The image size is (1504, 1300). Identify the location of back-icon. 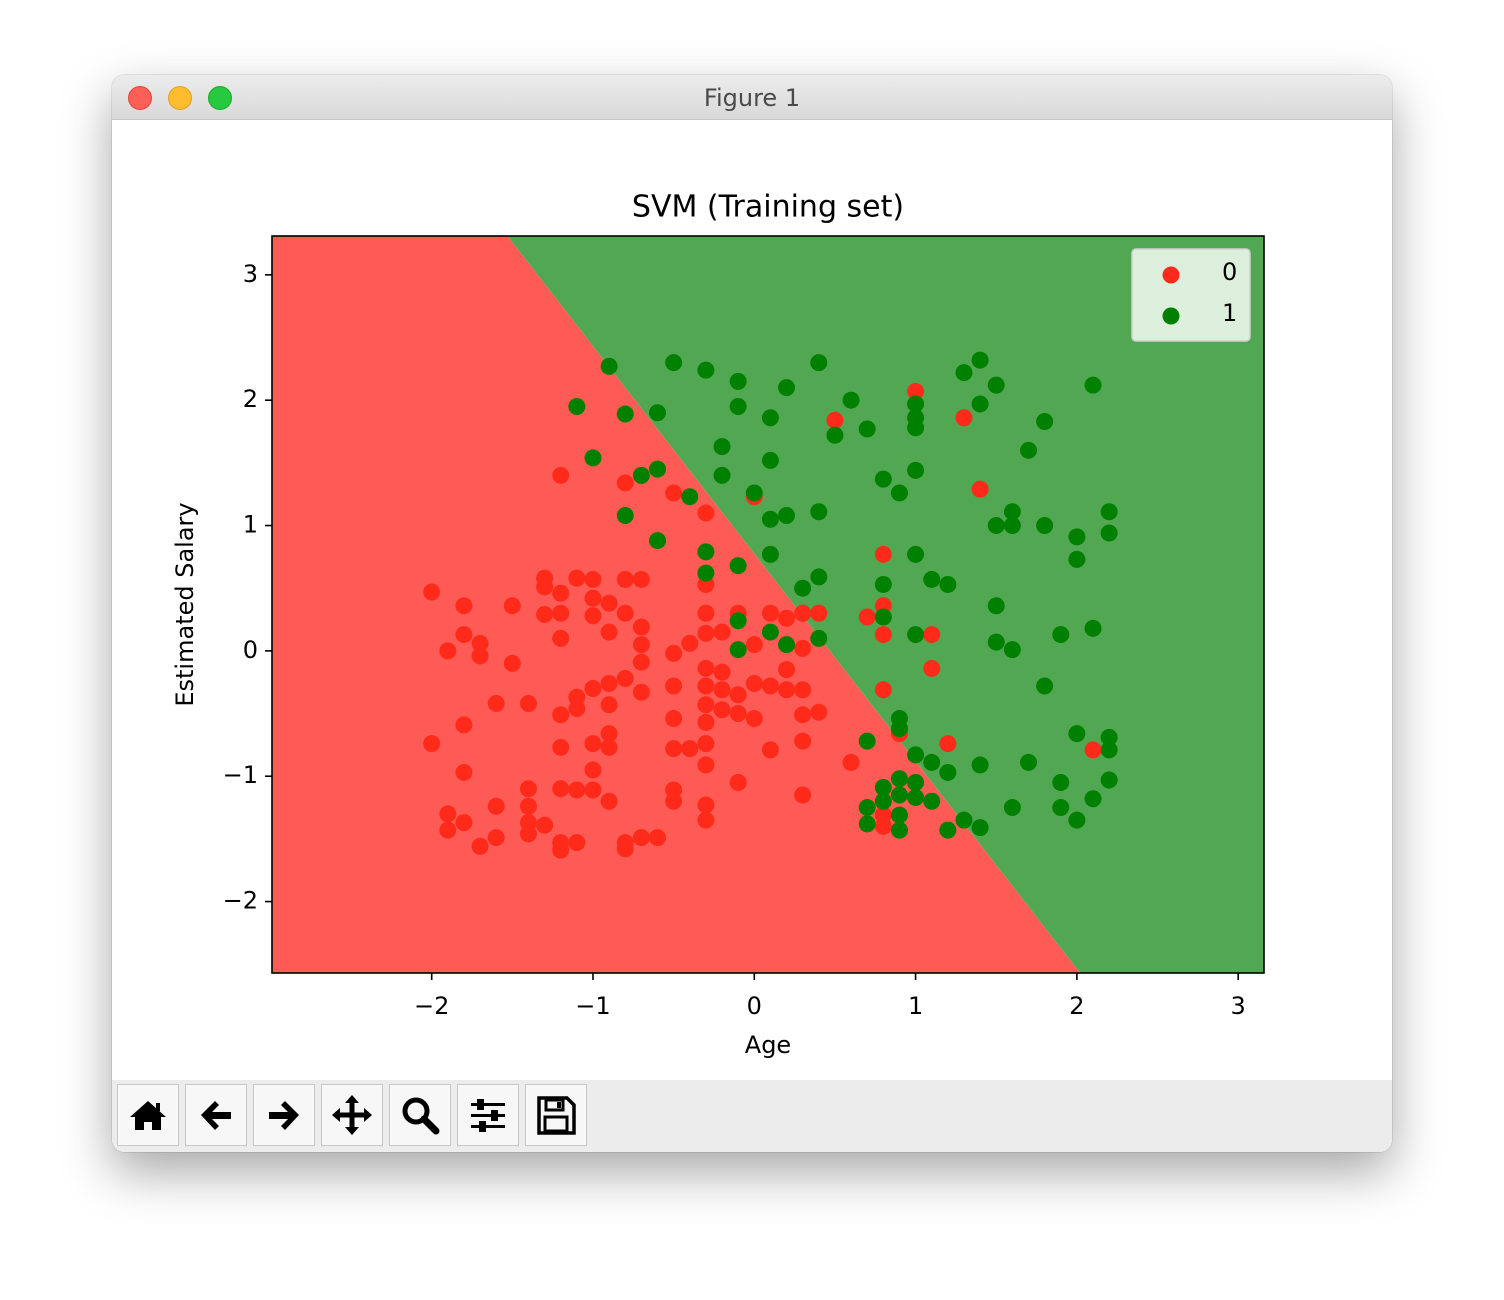
(216, 1115).